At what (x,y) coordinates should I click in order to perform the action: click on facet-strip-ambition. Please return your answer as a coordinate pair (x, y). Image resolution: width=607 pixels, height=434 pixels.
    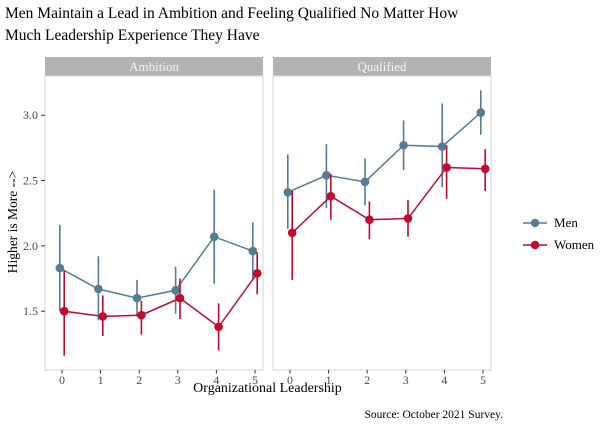
    Looking at the image, I should click on (154, 66).